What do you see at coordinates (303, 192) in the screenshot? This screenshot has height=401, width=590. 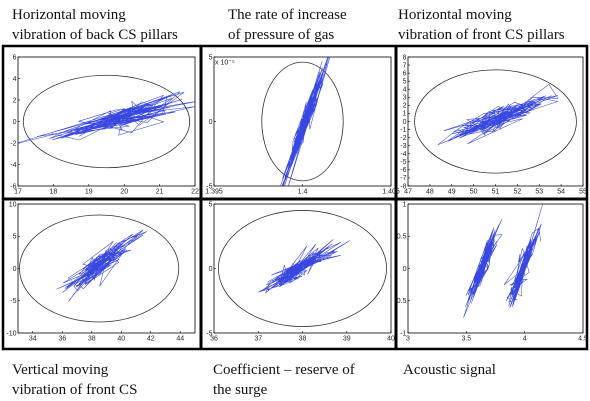 I see `x-tick-label: 1.4` at bounding box center [303, 192].